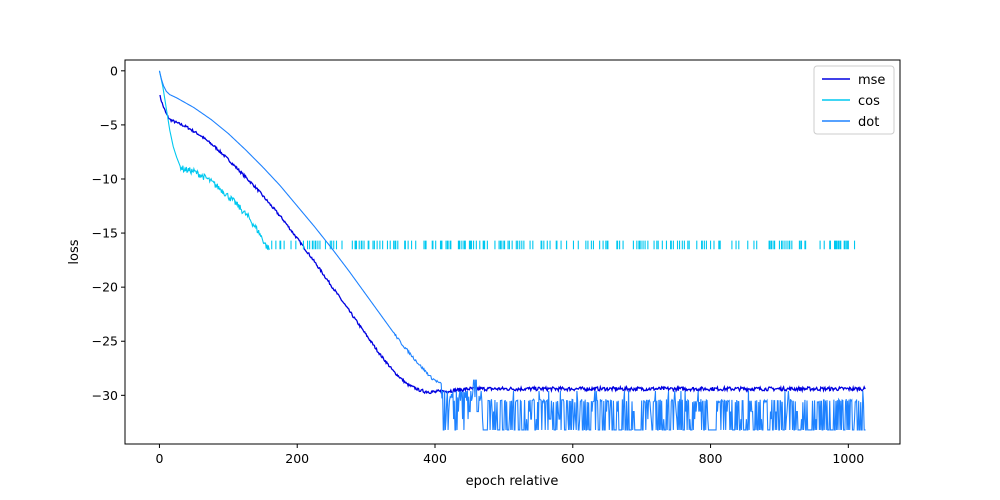 This screenshot has height=500, width=1000. What do you see at coordinates (114, 70) in the screenshot?
I see `y-tick-label: 0` at bounding box center [114, 70].